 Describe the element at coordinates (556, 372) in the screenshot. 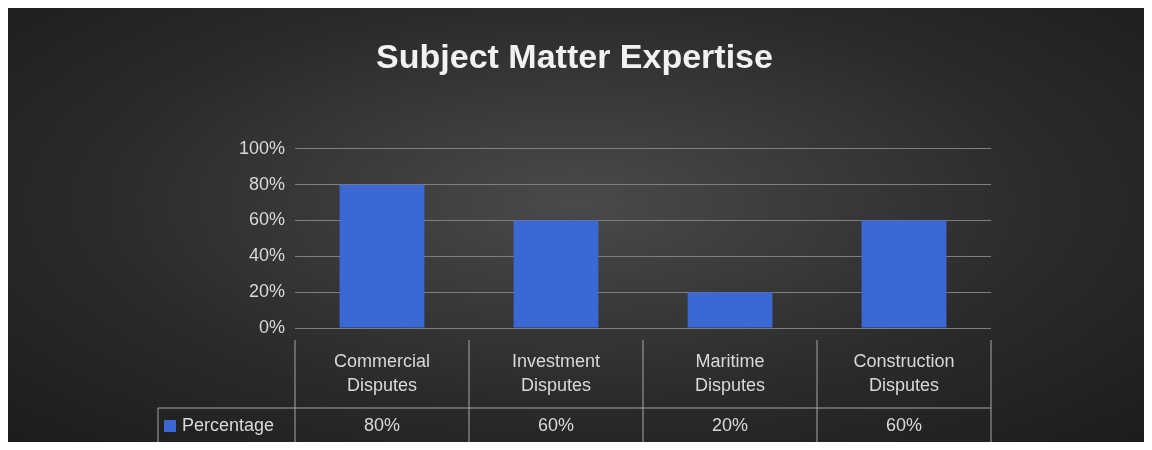

I see `x-tick-label: Investment Disputes` at that location.